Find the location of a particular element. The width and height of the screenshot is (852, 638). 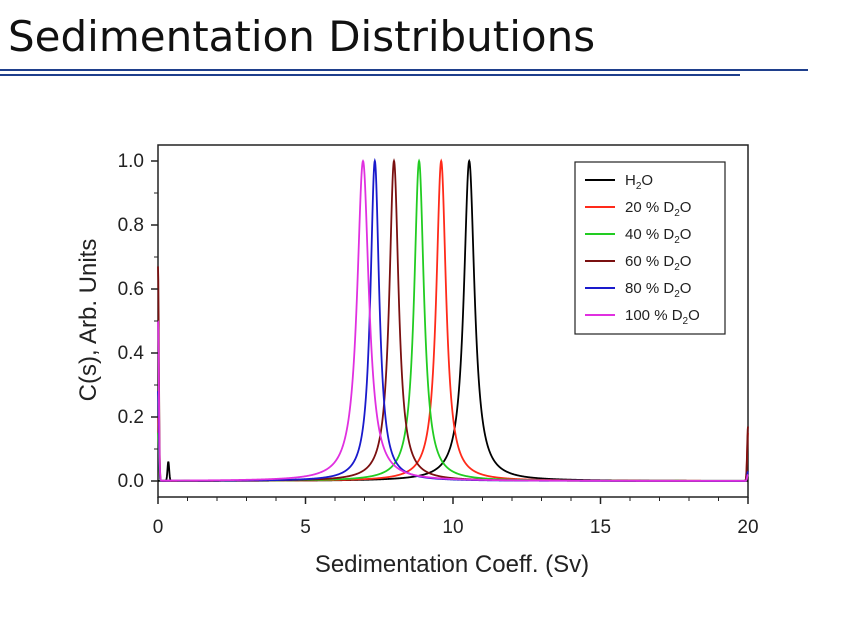

legend-label: 20 % D2O is located at coordinates (658, 209).